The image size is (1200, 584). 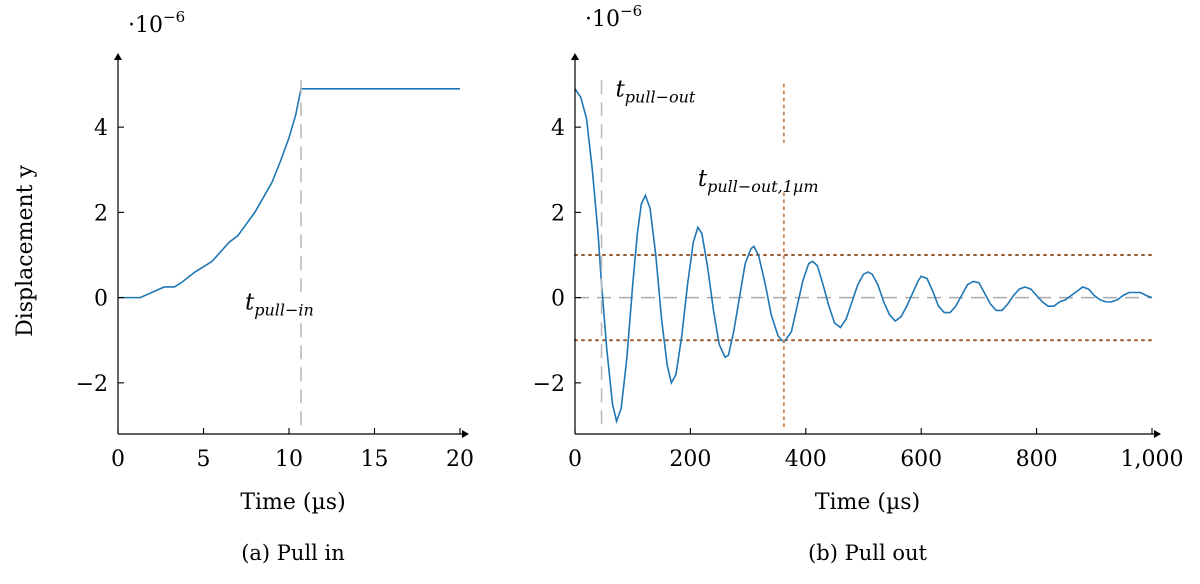 What do you see at coordinates (1037, 459) in the screenshot?
I see `x-tick-label: 800` at bounding box center [1037, 459].